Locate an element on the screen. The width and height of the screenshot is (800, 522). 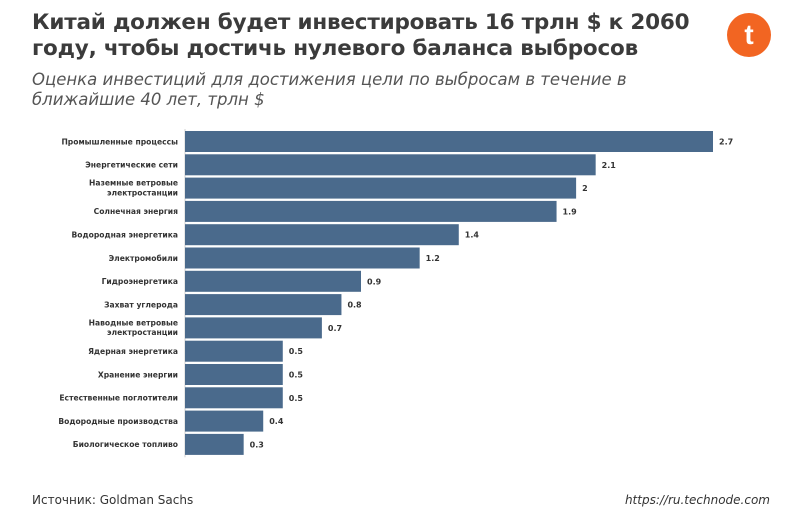
category-label: Наводные ветровые электростанции is located at coordinates (133, 328).